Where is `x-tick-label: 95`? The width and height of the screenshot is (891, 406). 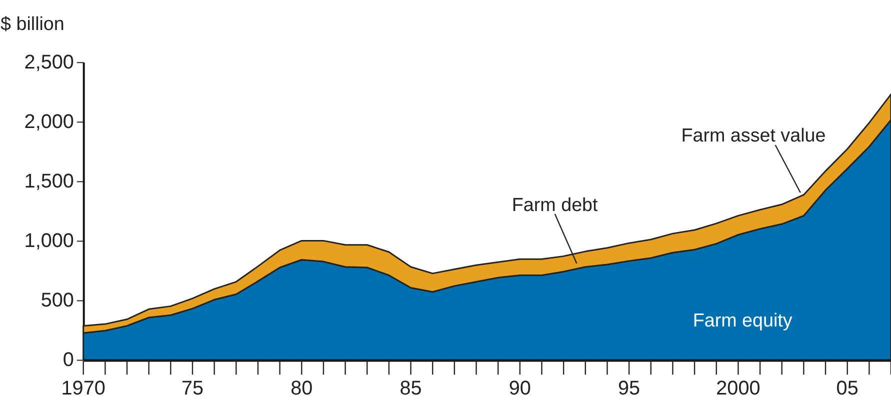
x-tick-label: 95 is located at coordinates (629, 388).